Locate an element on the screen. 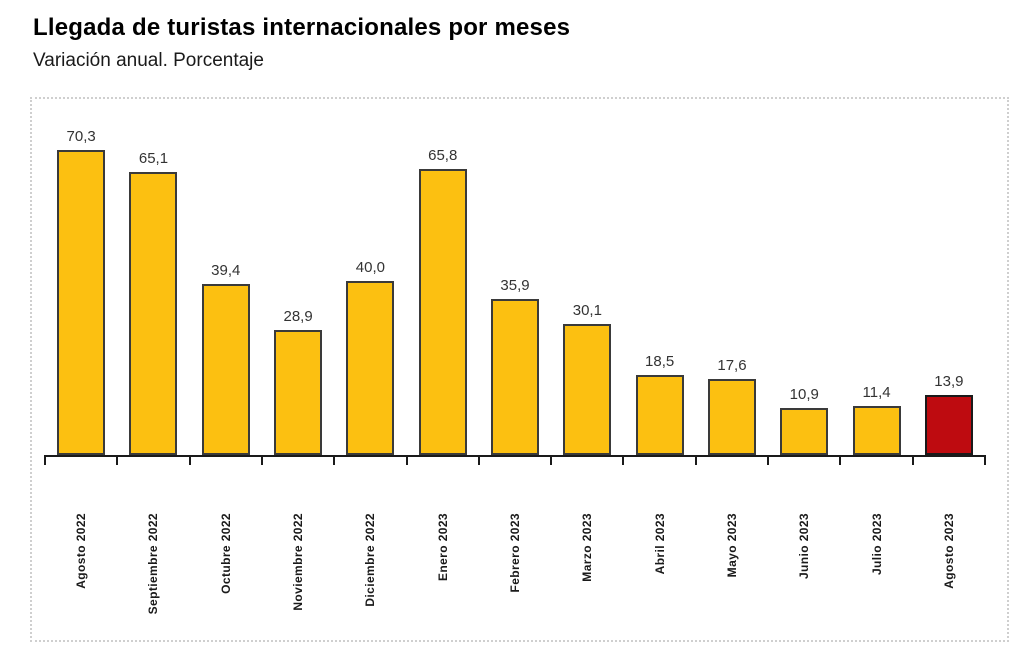 The width and height of the screenshot is (1024, 645). x-axis-label-slot: Mayo 2023 is located at coordinates (732, 563).